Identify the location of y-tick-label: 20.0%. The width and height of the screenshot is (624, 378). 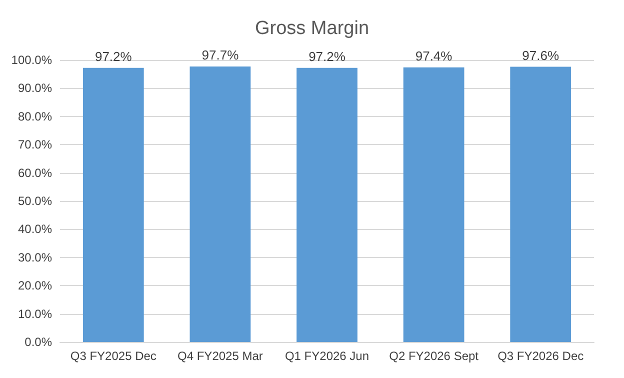
(35, 285).